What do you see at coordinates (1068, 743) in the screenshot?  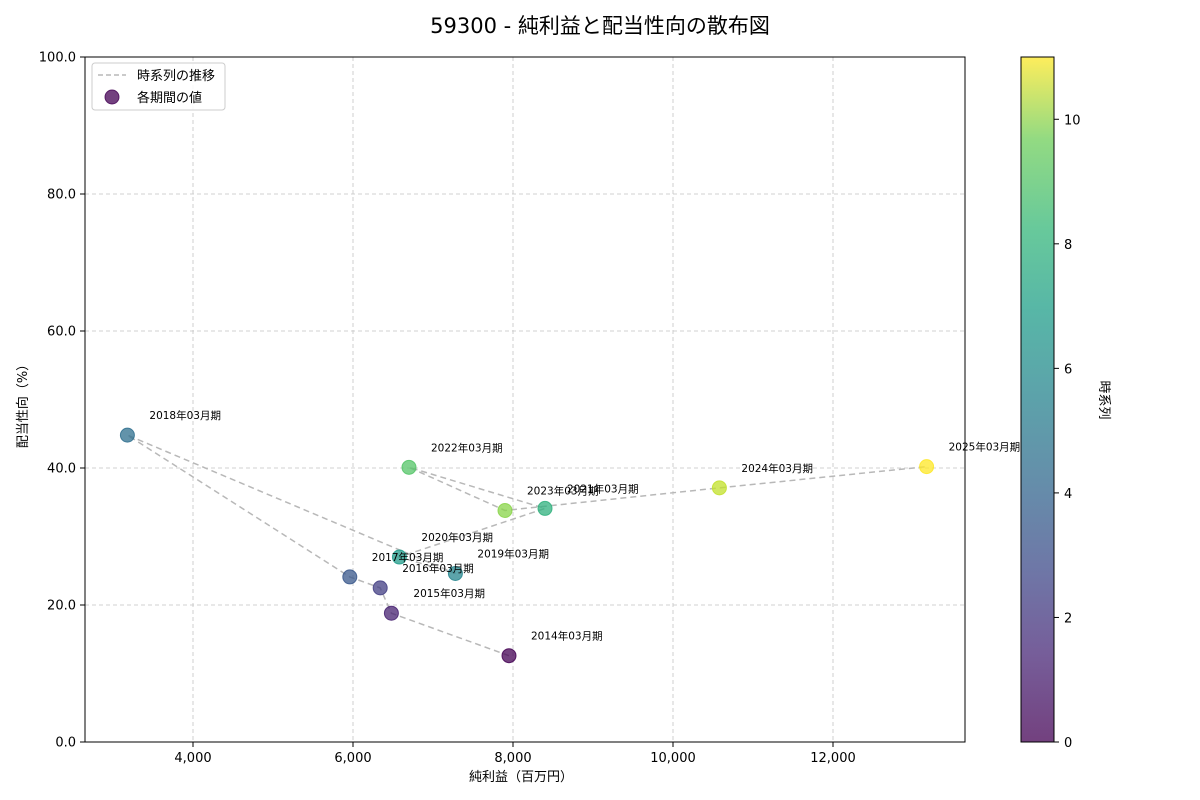 I see `colorbar-tick-label: 0` at bounding box center [1068, 743].